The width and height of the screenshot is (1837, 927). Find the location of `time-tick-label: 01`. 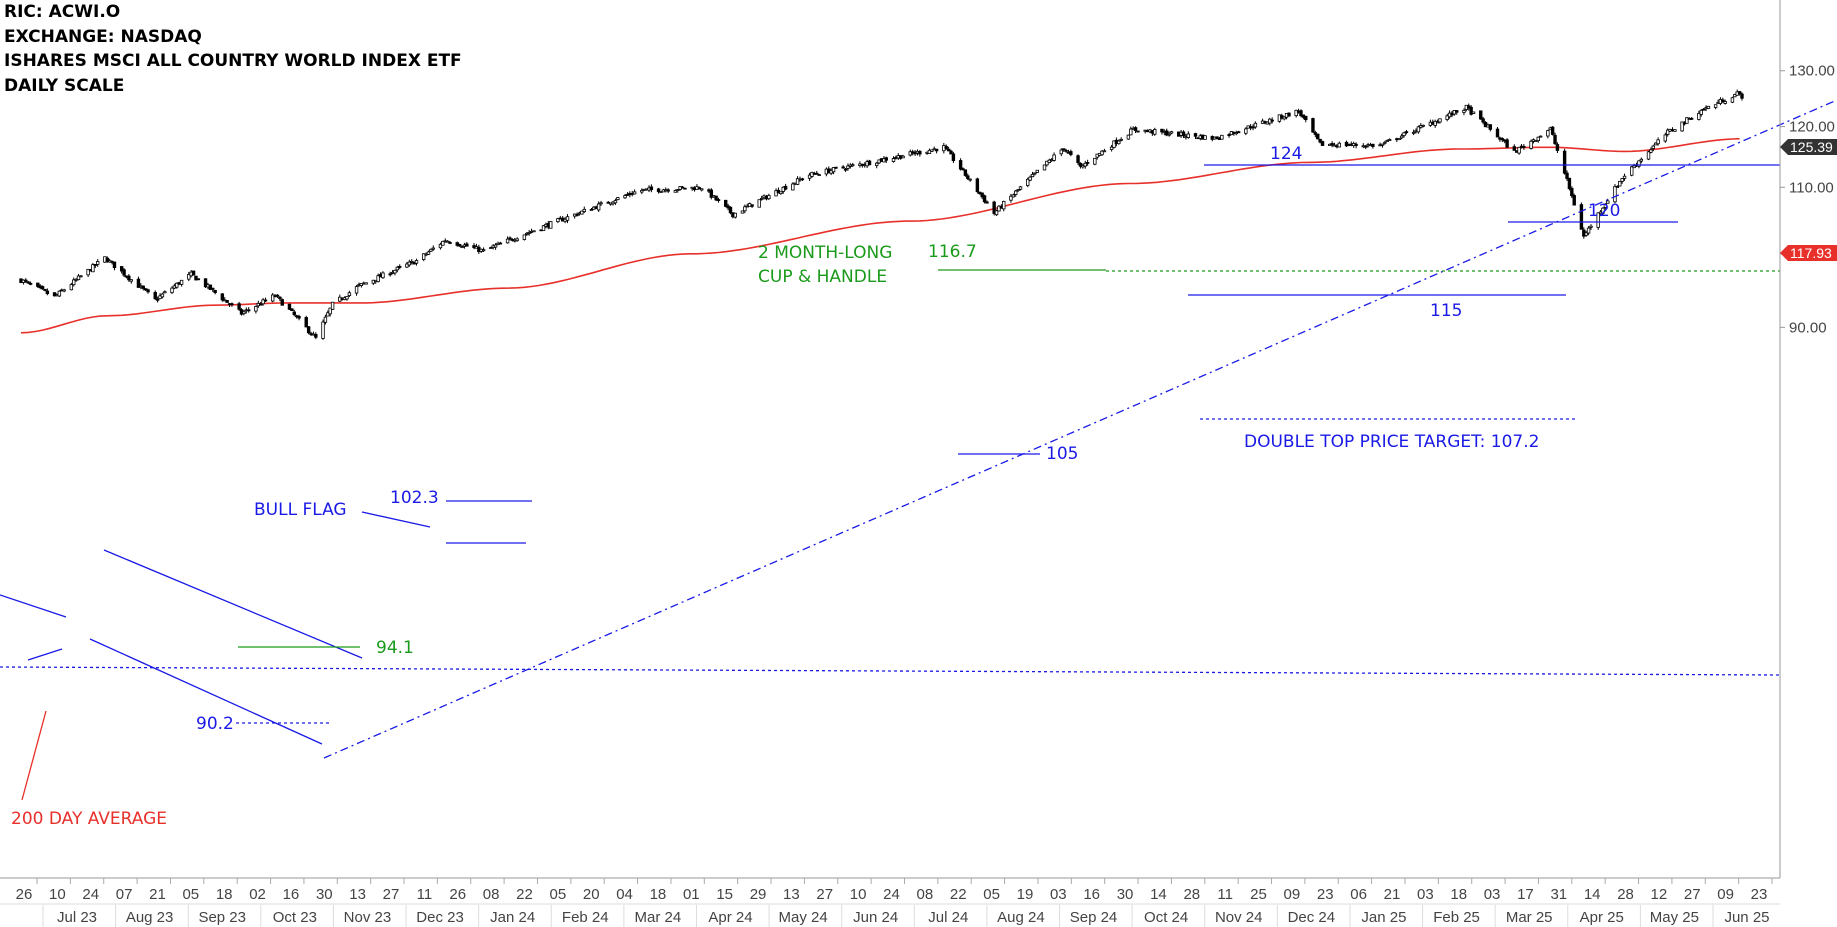

time-tick-label: 01 is located at coordinates (691, 894).